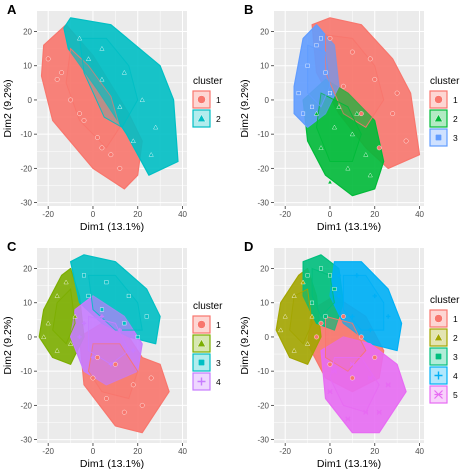  What do you see at coordinates (26, 134) in the screenshot?
I see `y-tick-label: -10` at bounding box center [26, 134].